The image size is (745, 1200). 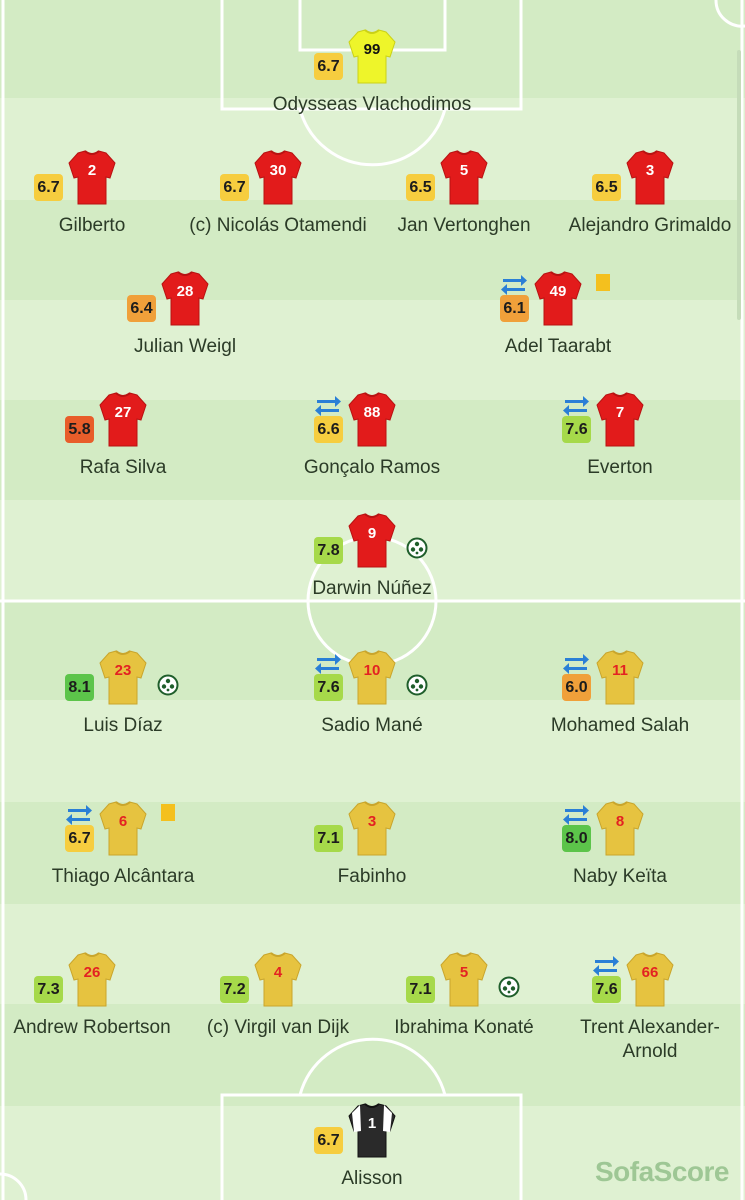 I want to click on jersey-number: 10, so click(x=372, y=670).